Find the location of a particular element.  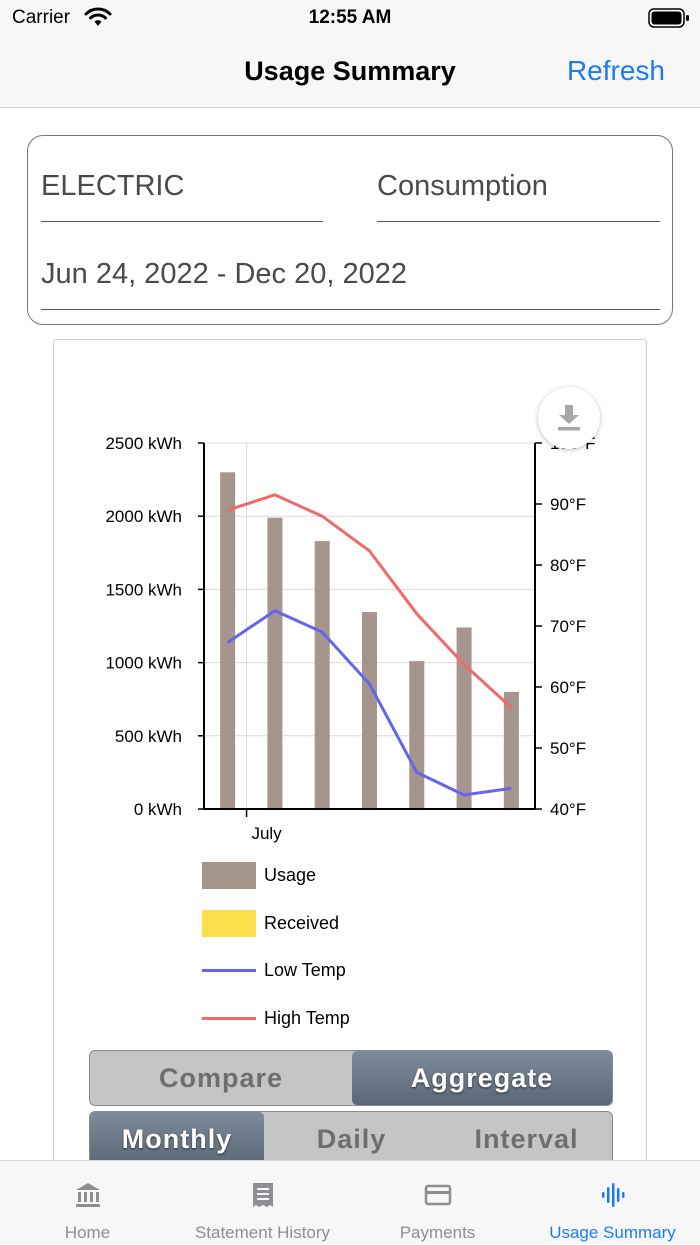

receipt-icon is located at coordinates (263, 1195).